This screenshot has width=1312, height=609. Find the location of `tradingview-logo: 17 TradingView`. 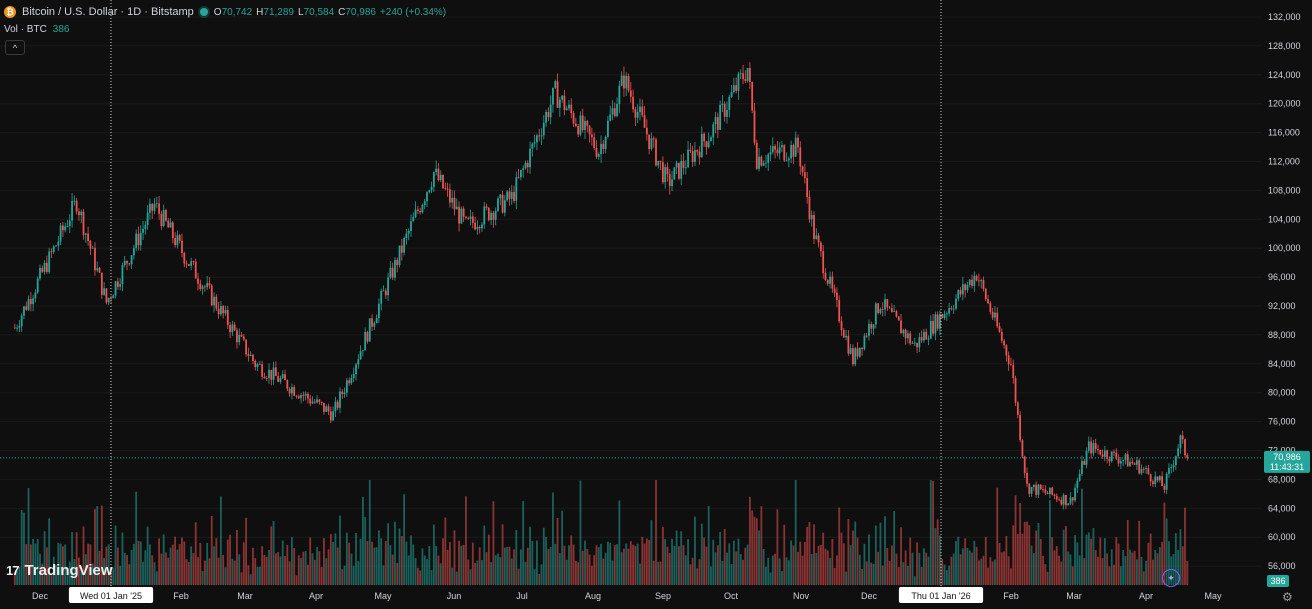

tradingview-logo: 17 TradingView is located at coordinates (59, 570).